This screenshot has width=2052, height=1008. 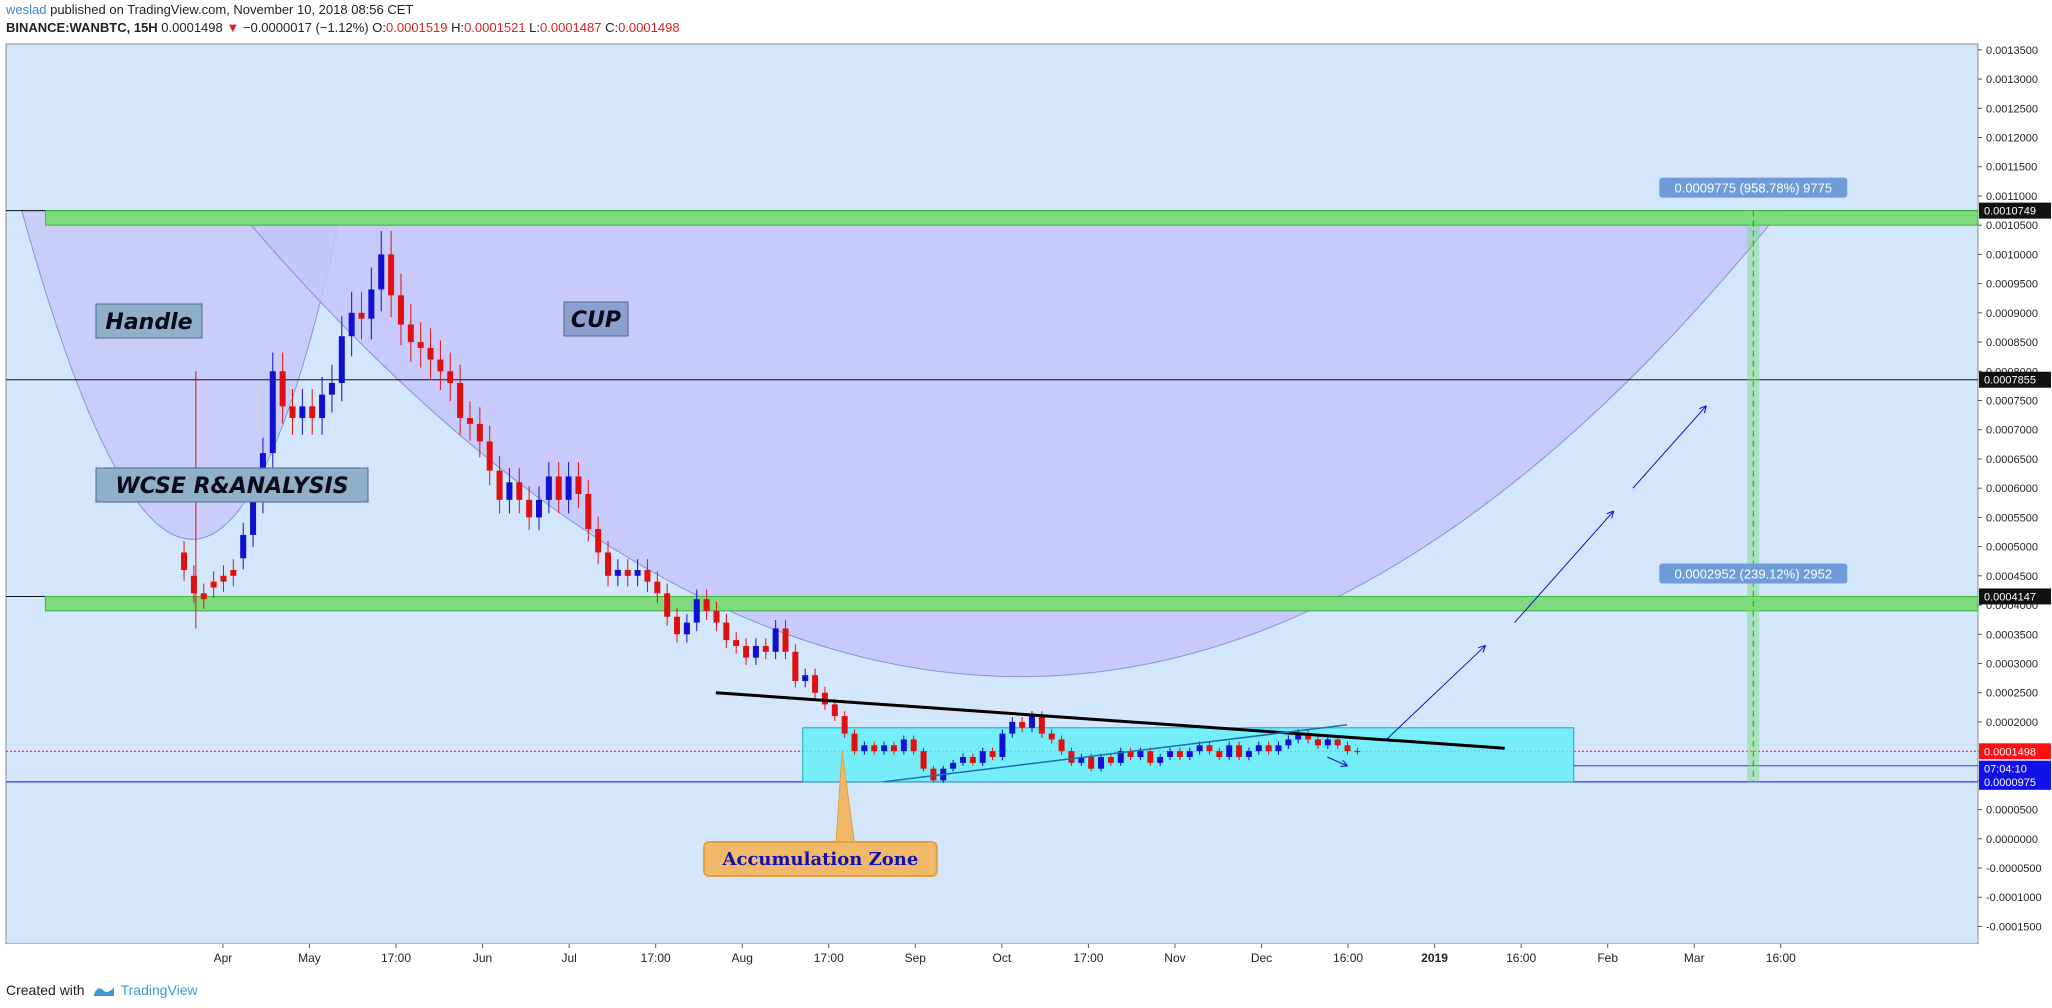 What do you see at coordinates (1753, 188) in the screenshot?
I see `measure-top-tag-text: 0.0009775 (958.78%) 9775` at bounding box center [1753, 188].